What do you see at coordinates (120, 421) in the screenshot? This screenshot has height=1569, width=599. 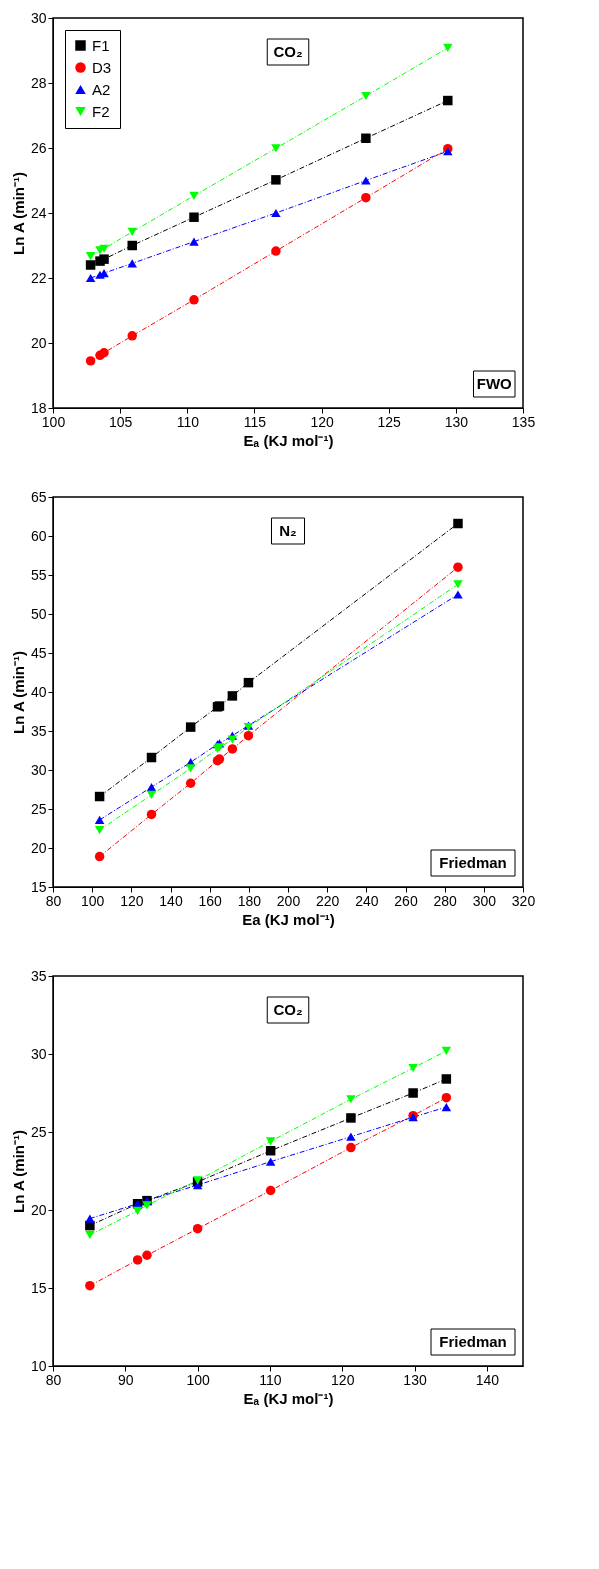 I see `x-tick-label: 105` at bounding box center [120, 421].